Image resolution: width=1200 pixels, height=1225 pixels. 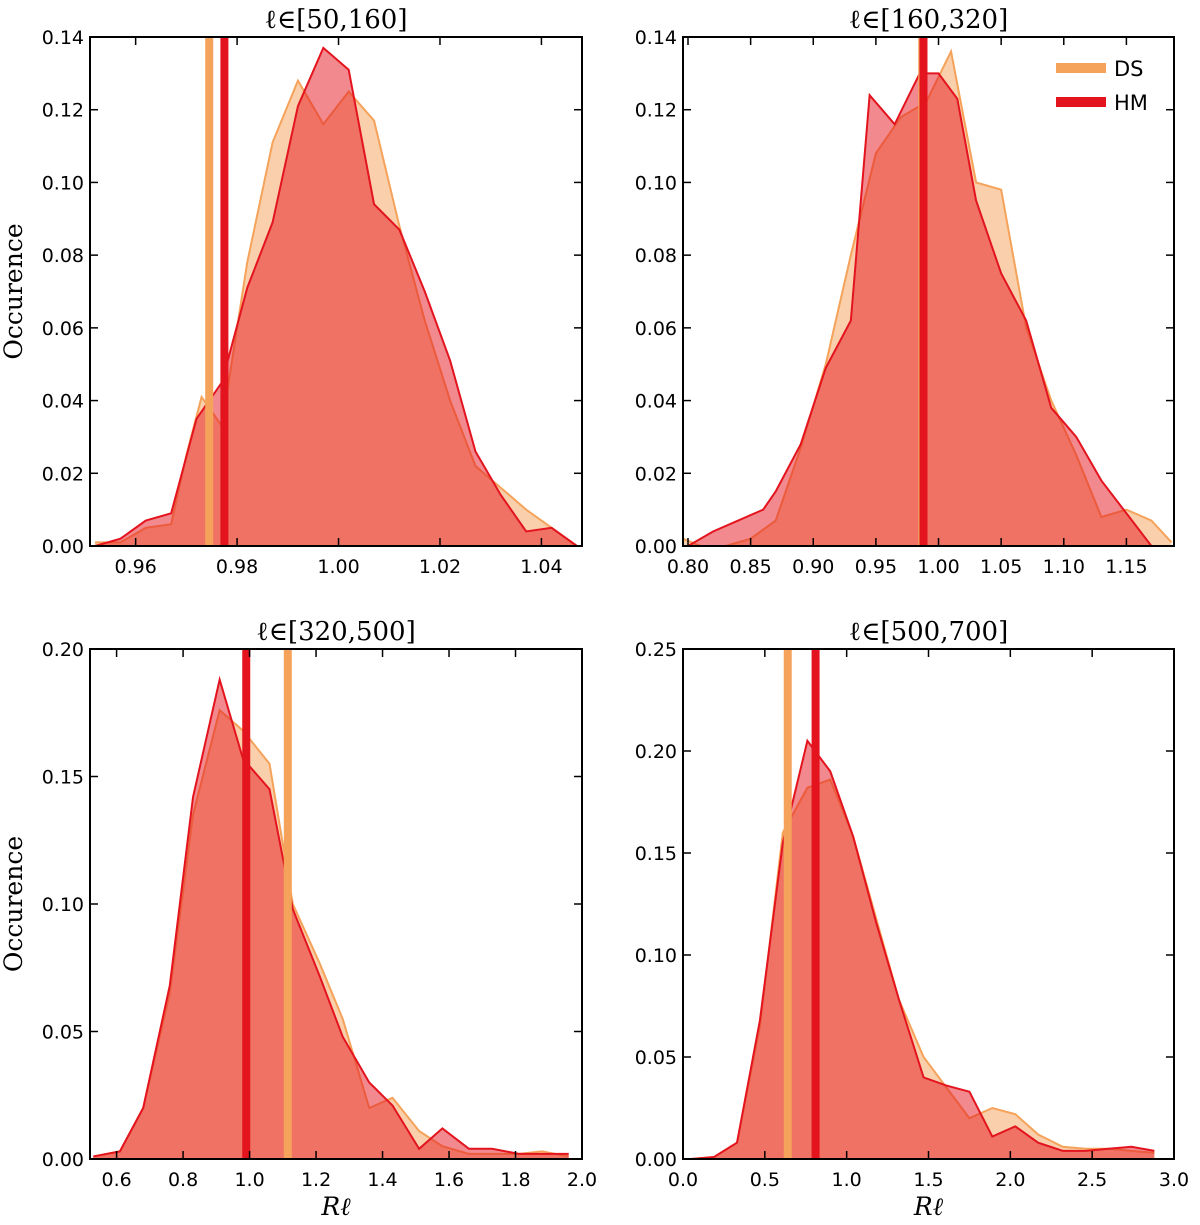 I want to click on hm-area-fill, so click(x=923, y=949).